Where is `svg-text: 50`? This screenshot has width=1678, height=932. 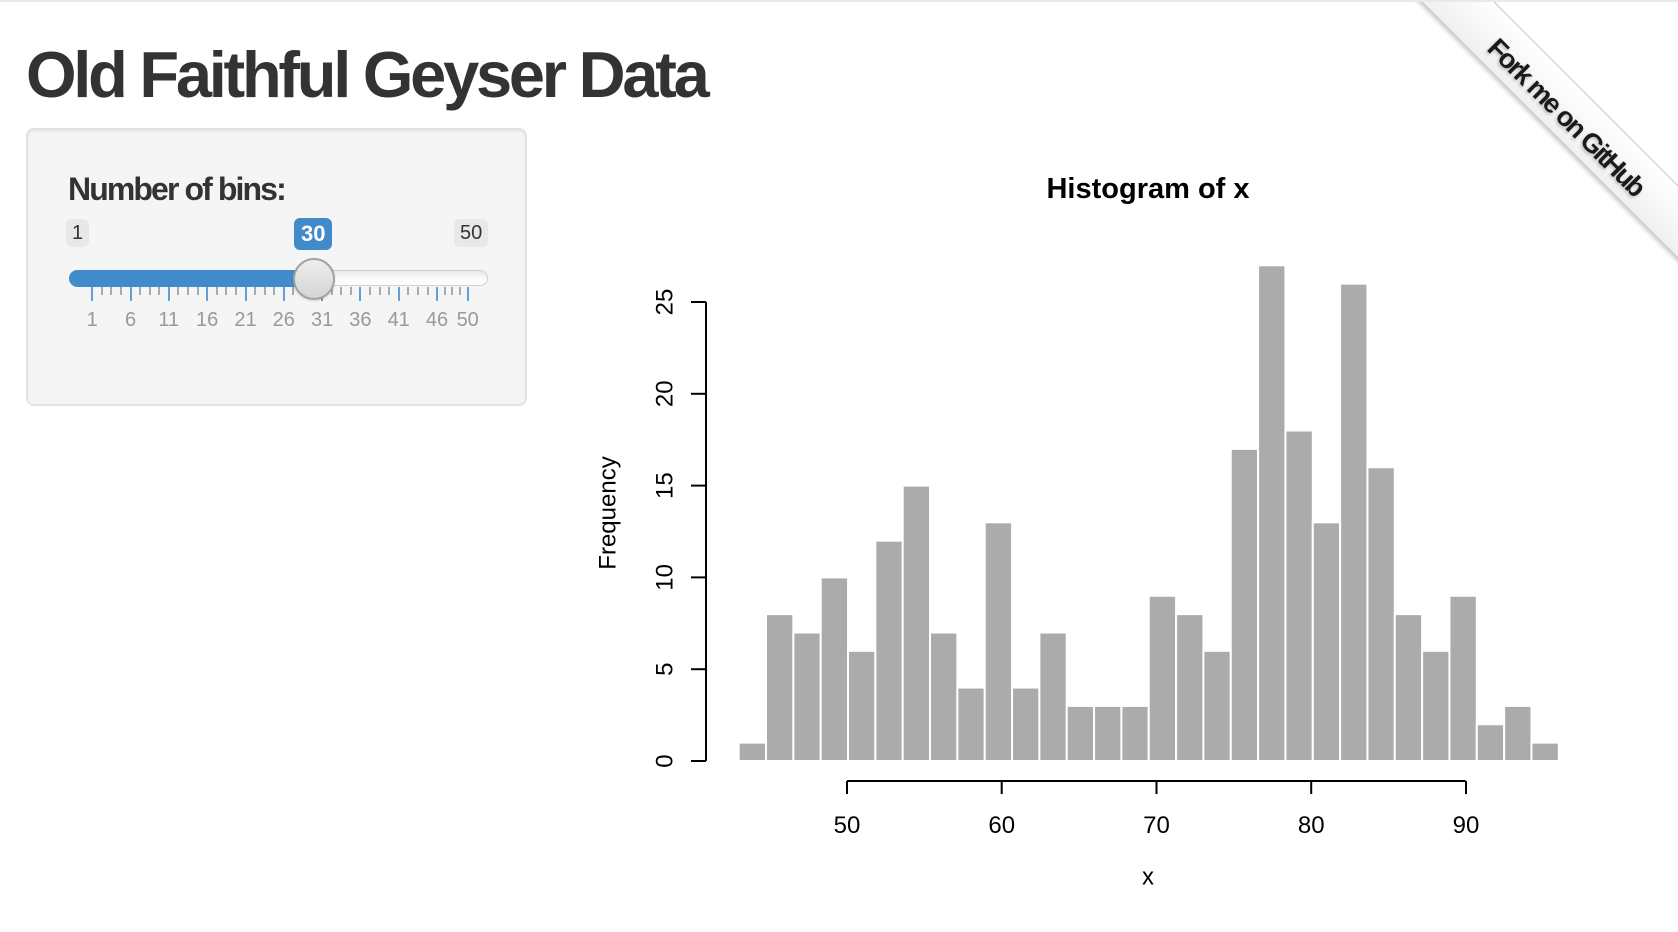
svg-text: 50 is located at coordinates (847, 825).